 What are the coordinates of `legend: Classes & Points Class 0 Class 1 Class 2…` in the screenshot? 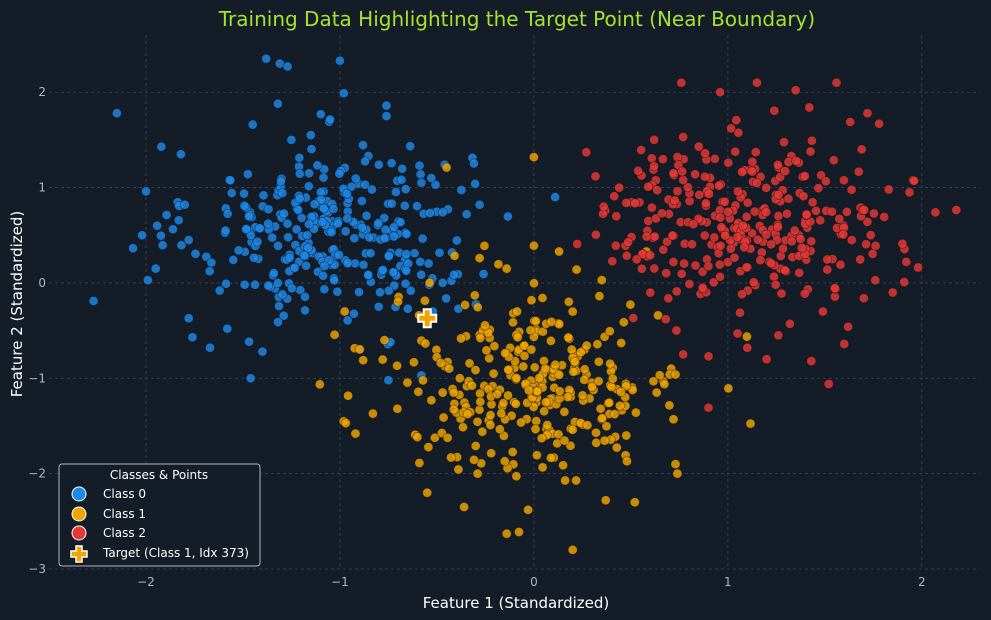 It's located at (159, 515).